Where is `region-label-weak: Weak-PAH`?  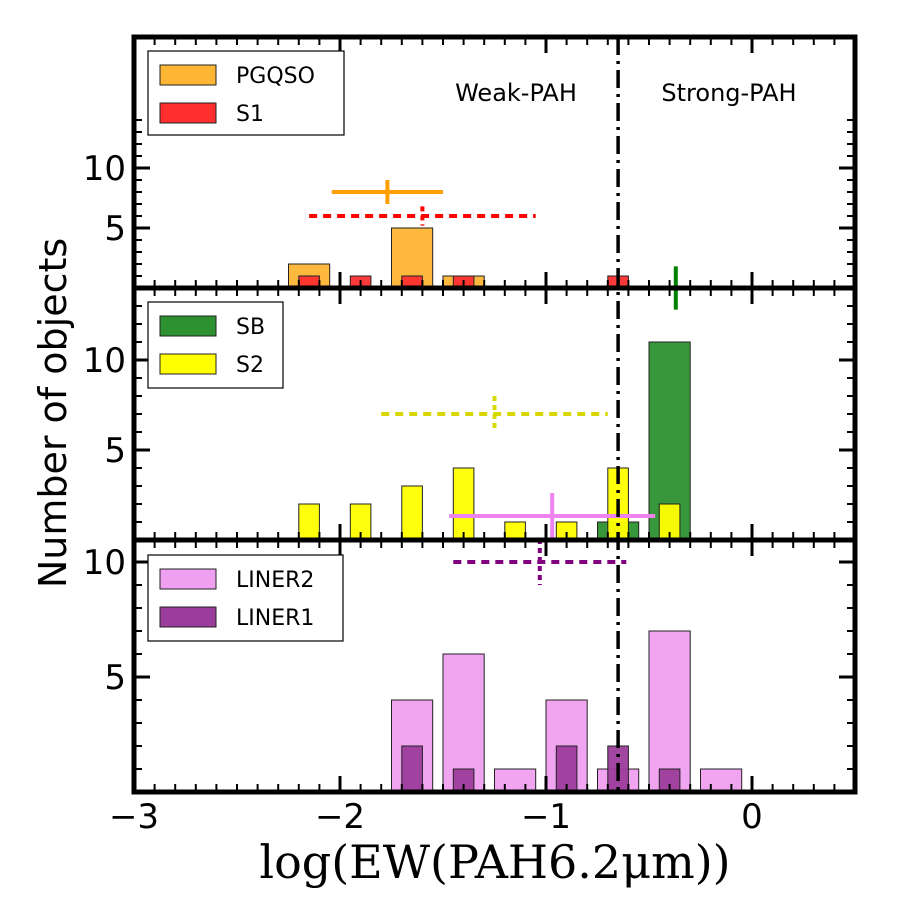
region-label-weak: Weak-PAH is located at coordinates (516, 93).